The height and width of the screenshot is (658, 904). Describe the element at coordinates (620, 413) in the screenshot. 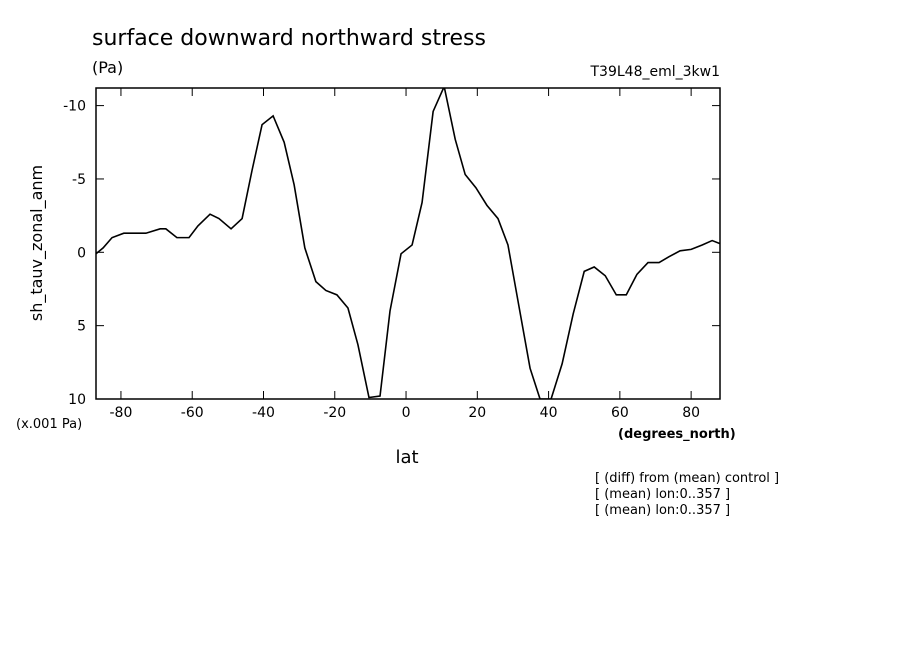

I see `x-tick-label: 60` at that location.